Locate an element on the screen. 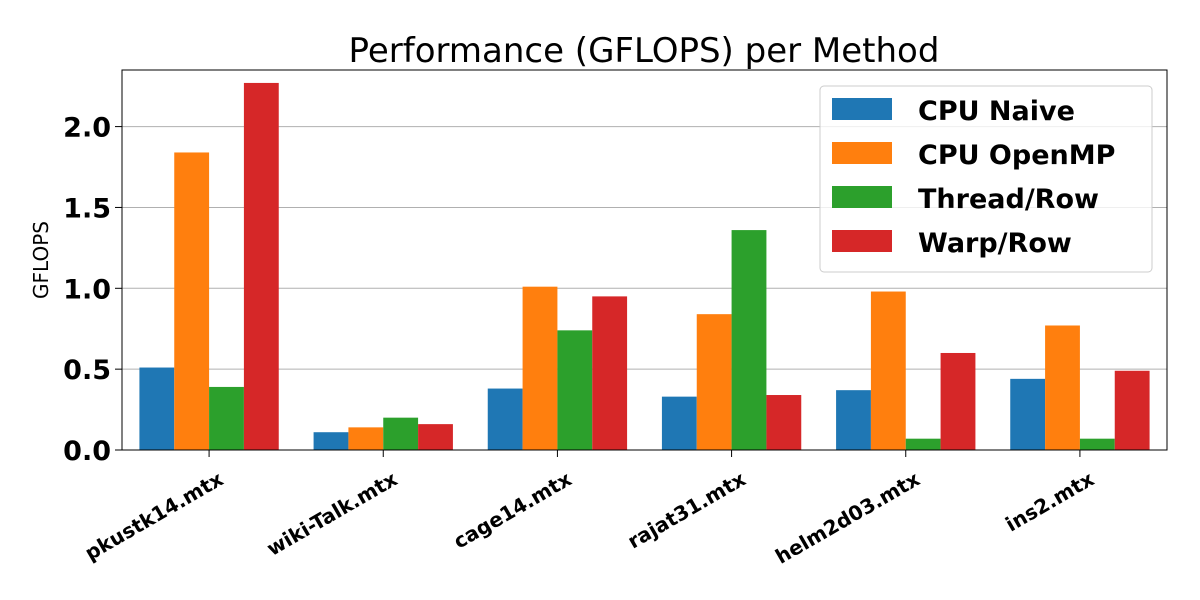 The image size is (1200, 600). legend-box is located at coordinates (986, 179).